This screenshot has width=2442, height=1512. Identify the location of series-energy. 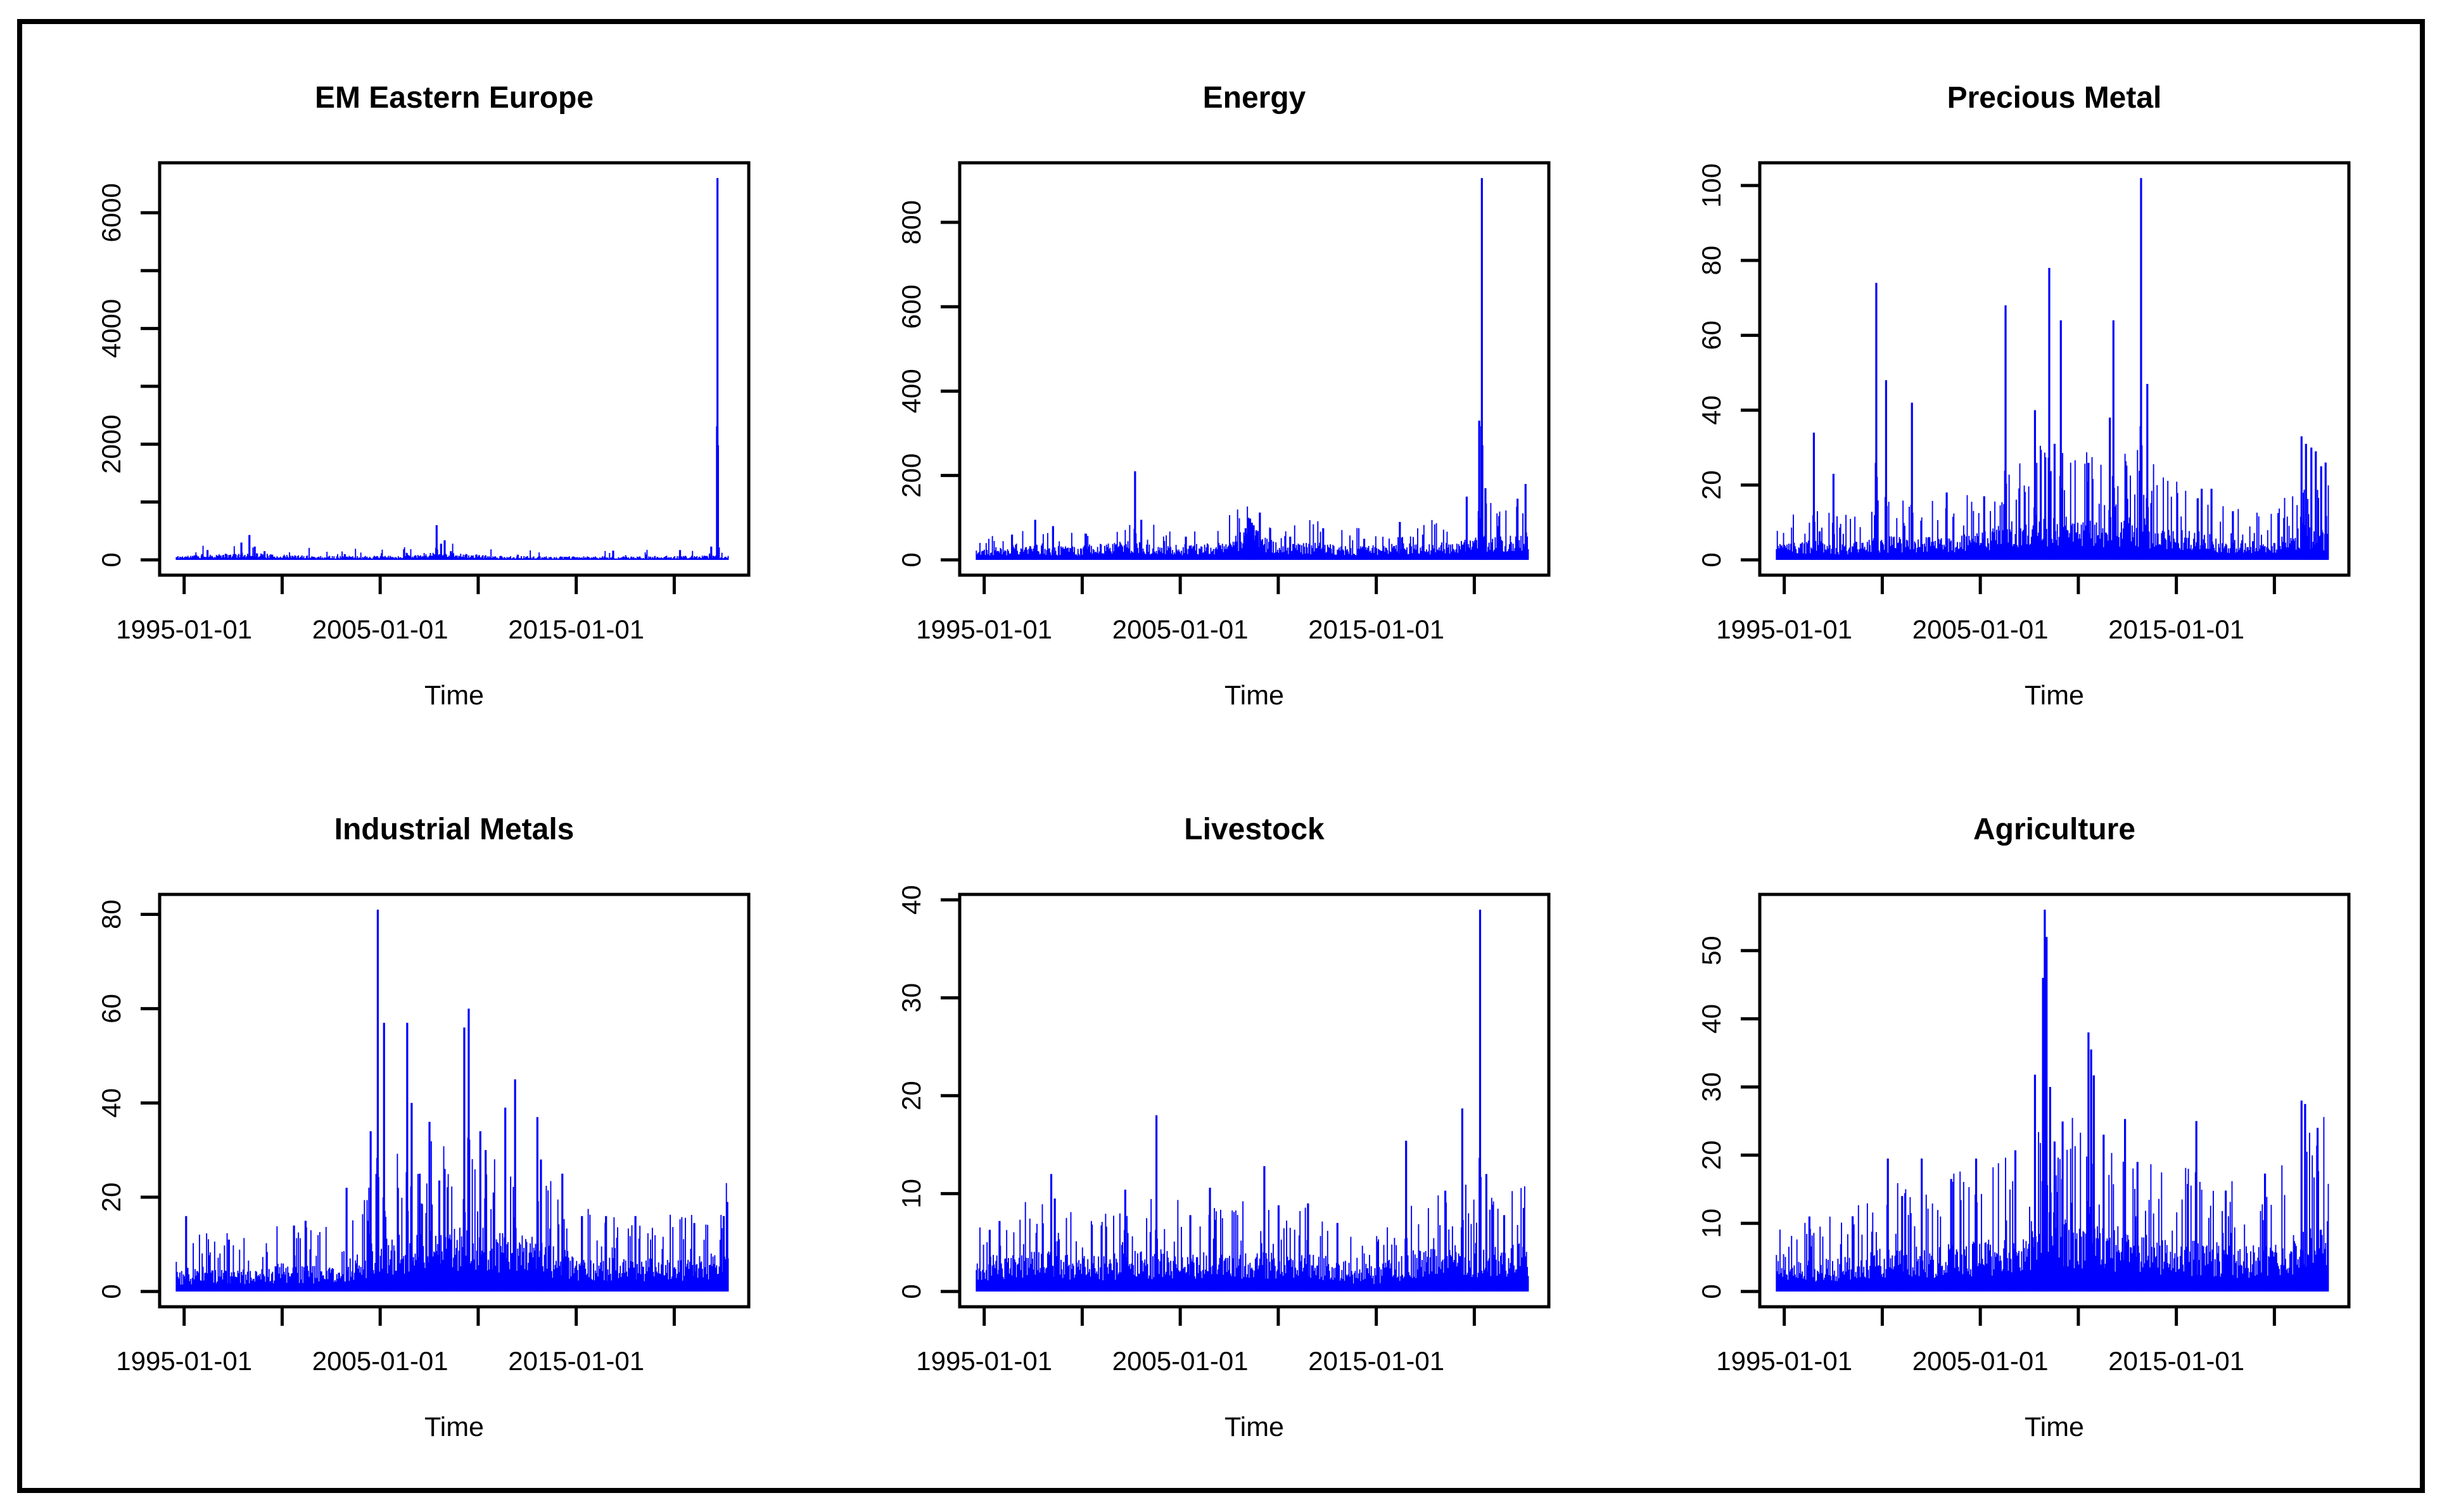
(1252, 369).